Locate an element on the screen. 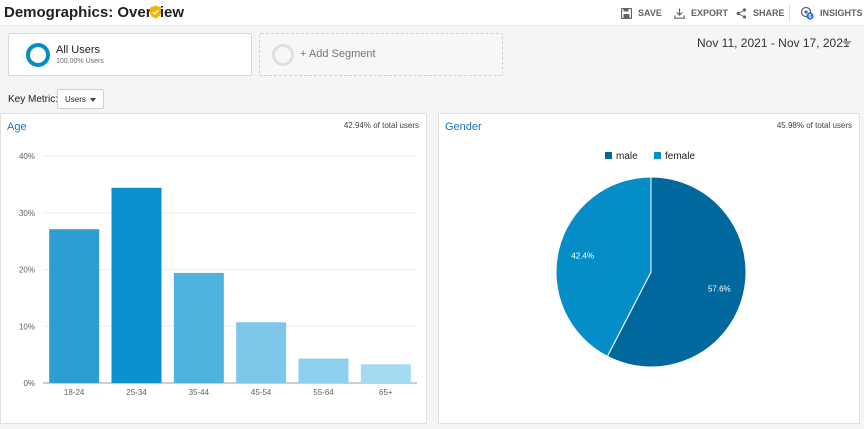  insights-button: 6 INSIGHTS is located at coordinates (831, 13).